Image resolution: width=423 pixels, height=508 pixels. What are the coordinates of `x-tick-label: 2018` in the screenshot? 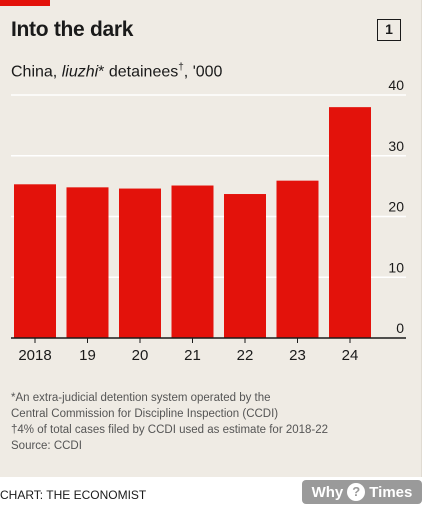 It's located at (34, 355).